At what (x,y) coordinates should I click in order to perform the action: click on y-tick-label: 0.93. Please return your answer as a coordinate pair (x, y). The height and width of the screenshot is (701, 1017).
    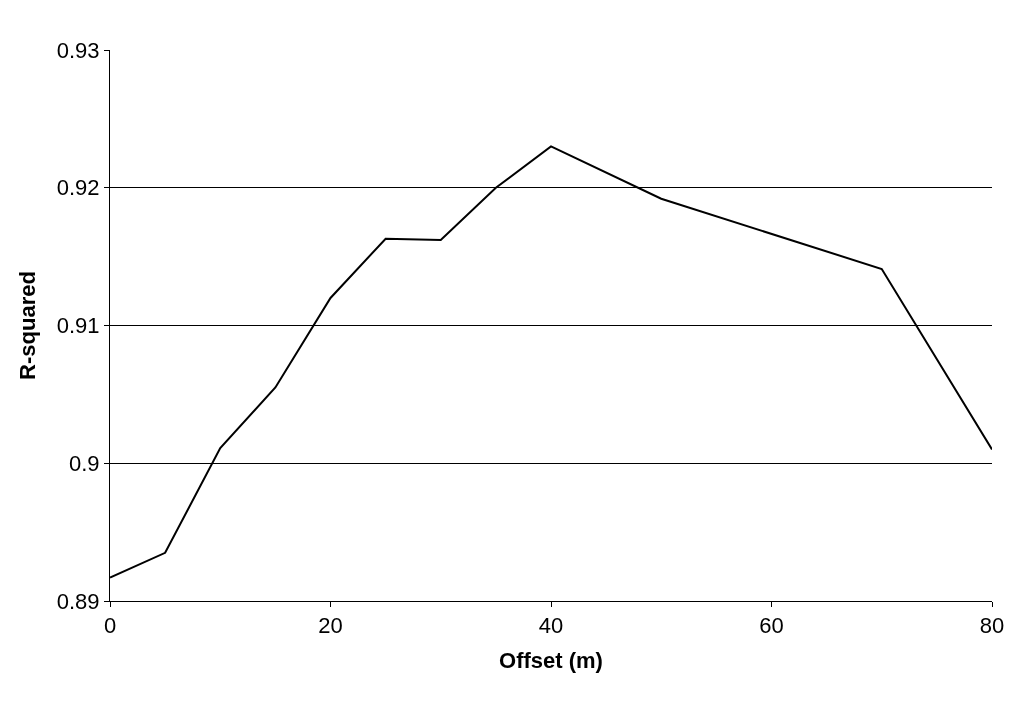
    Looking at the image, I should click on (78, 50).